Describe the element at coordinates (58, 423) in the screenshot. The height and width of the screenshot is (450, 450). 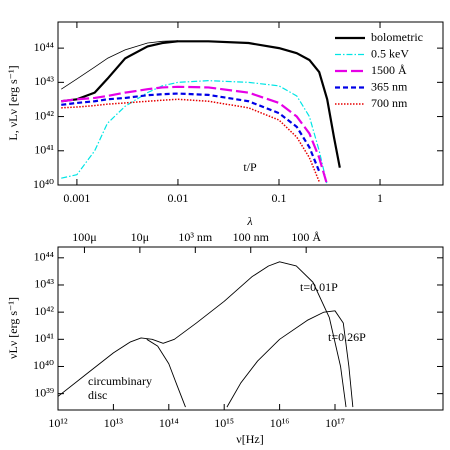
I see `x-tick-label: 10¹²` at that location.